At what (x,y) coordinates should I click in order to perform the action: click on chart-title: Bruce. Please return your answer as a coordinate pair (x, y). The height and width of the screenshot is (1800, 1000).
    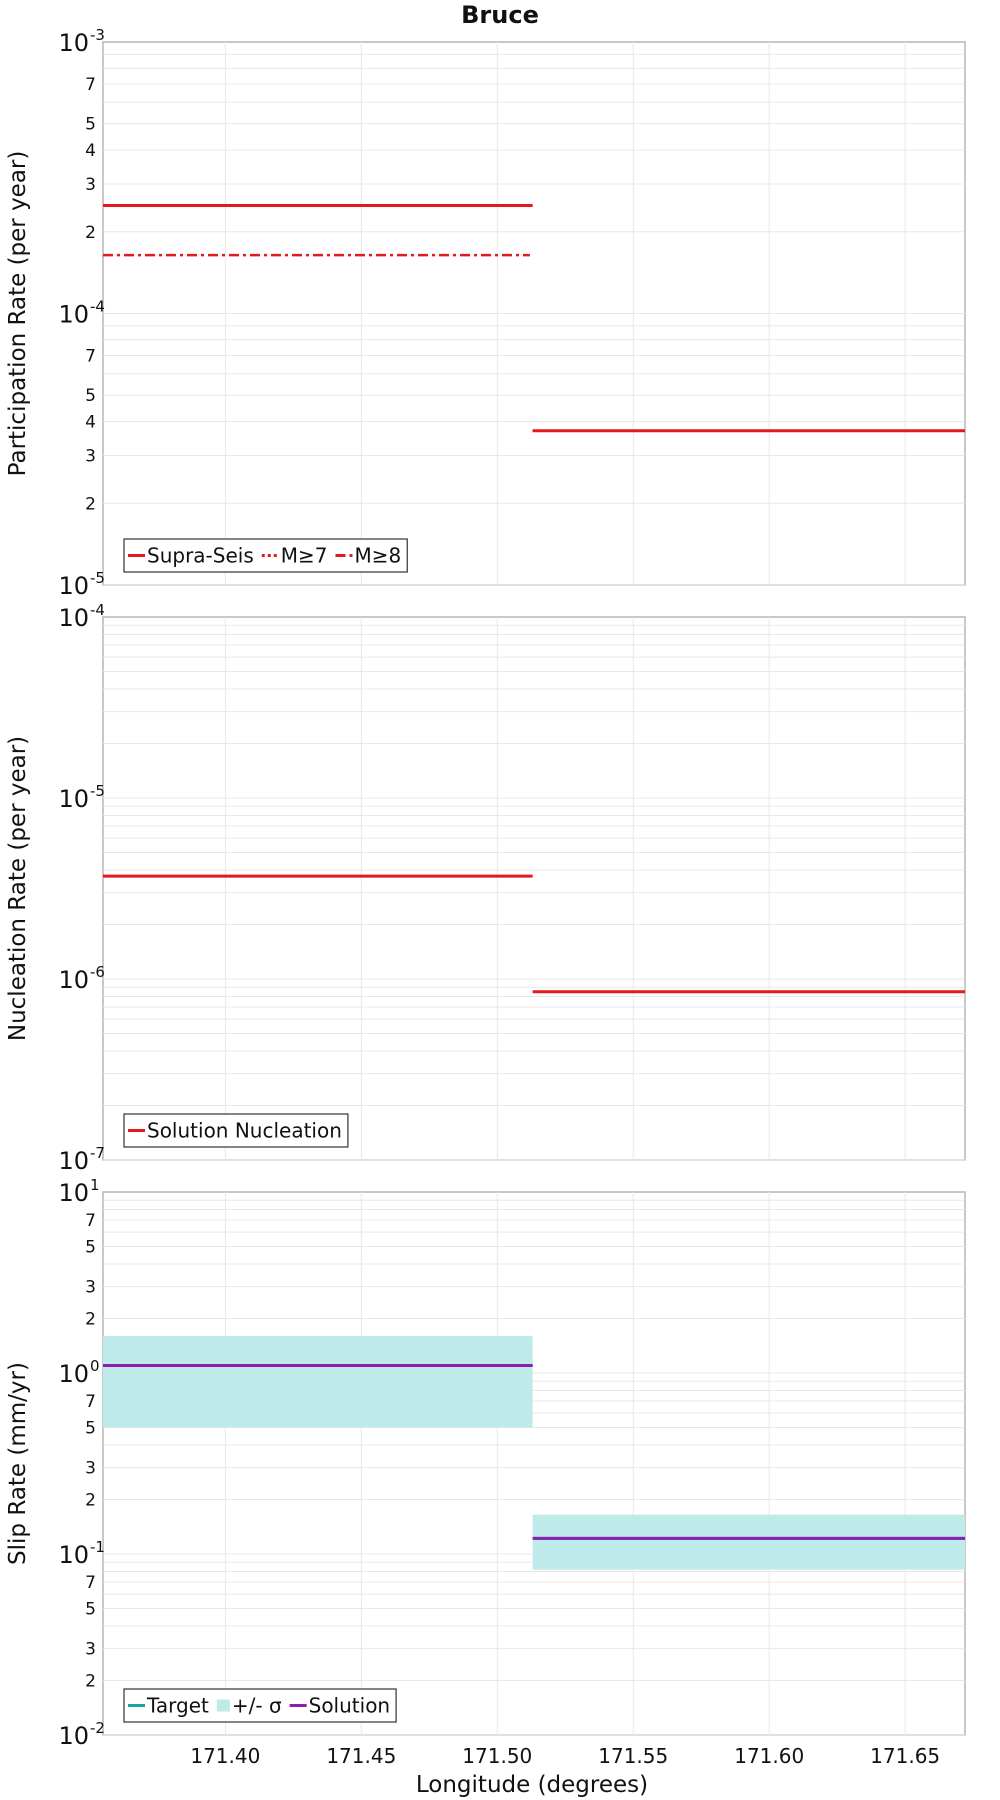
    Looking at the image, I should click on (500, 15).